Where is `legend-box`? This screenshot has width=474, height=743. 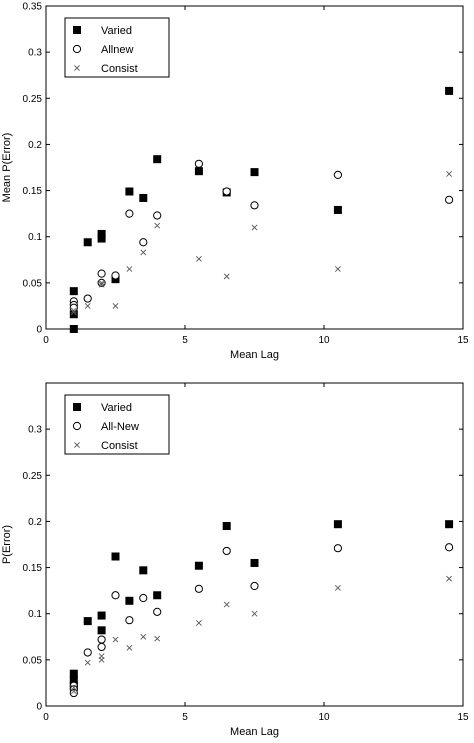 legend-box is located at coordinates (117, 47).